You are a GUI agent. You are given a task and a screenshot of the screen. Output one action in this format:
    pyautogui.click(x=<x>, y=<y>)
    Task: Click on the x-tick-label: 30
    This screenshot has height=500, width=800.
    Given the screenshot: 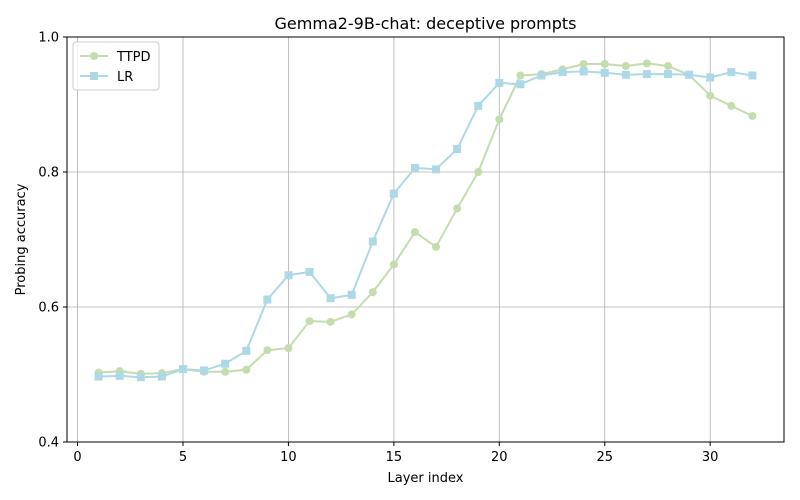 What is the action you would take?
    pyautogui.click(x=710, y=457)
    